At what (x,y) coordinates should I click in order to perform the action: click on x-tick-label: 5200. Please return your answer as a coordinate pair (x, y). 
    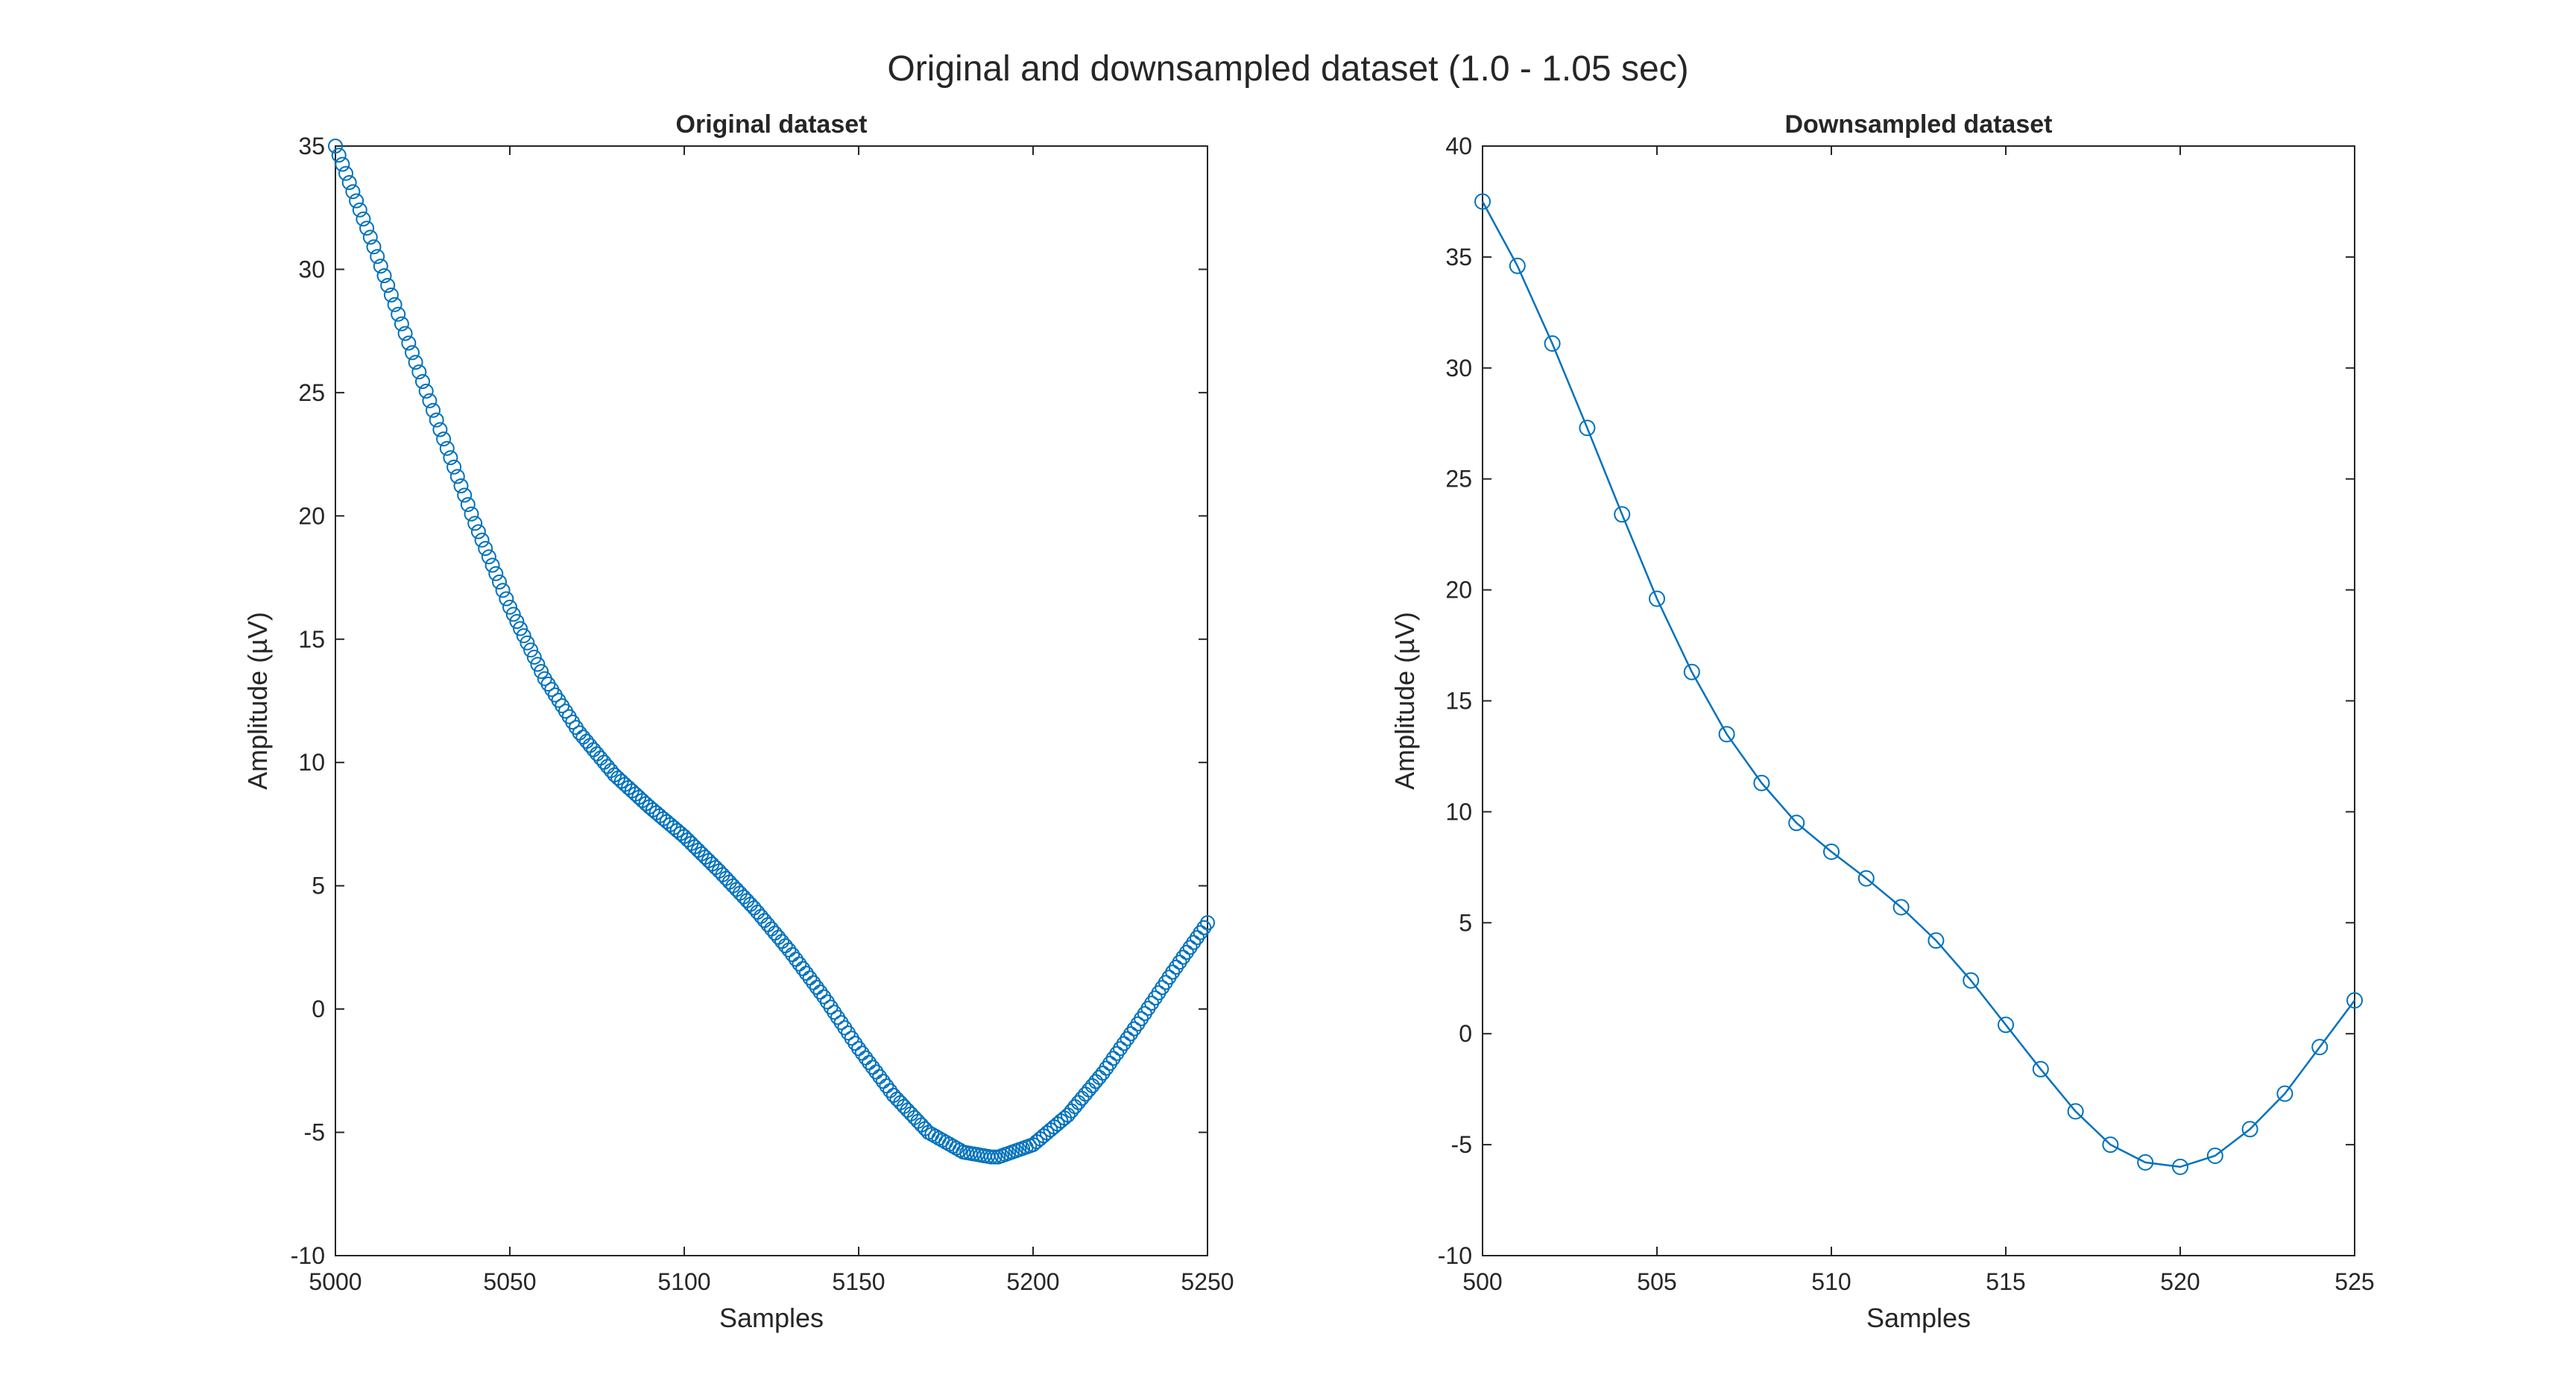
    Looking at the image, I should click on (1032, 1281).